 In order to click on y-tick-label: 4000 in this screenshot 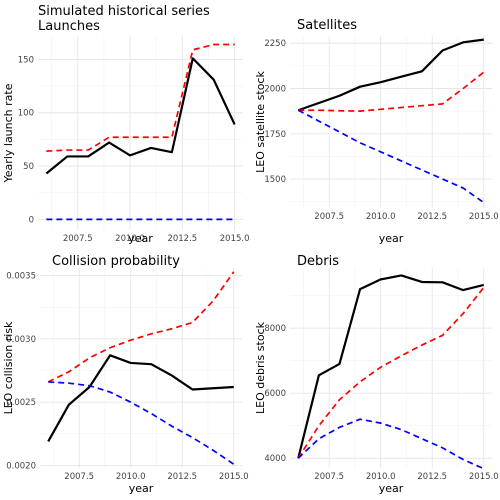, I will do `click(275, 459)`.